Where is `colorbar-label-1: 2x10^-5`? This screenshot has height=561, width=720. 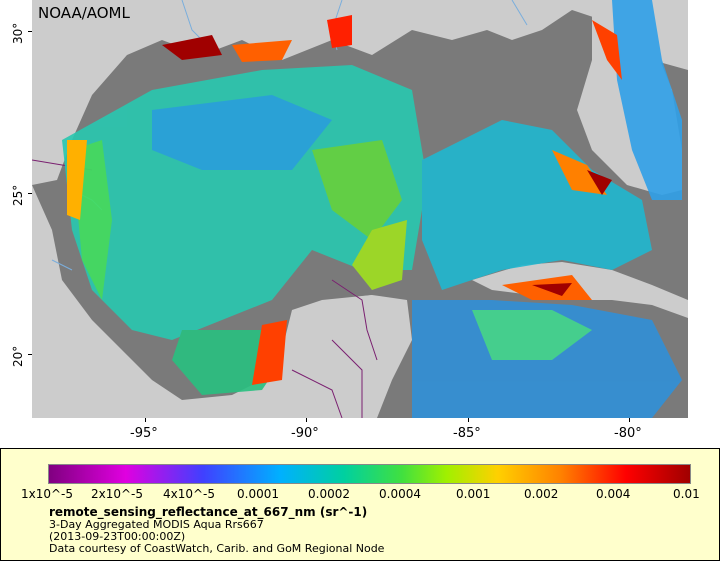
colorbar-label-1: 2x10^-5 is located at coordinates (117, 494).